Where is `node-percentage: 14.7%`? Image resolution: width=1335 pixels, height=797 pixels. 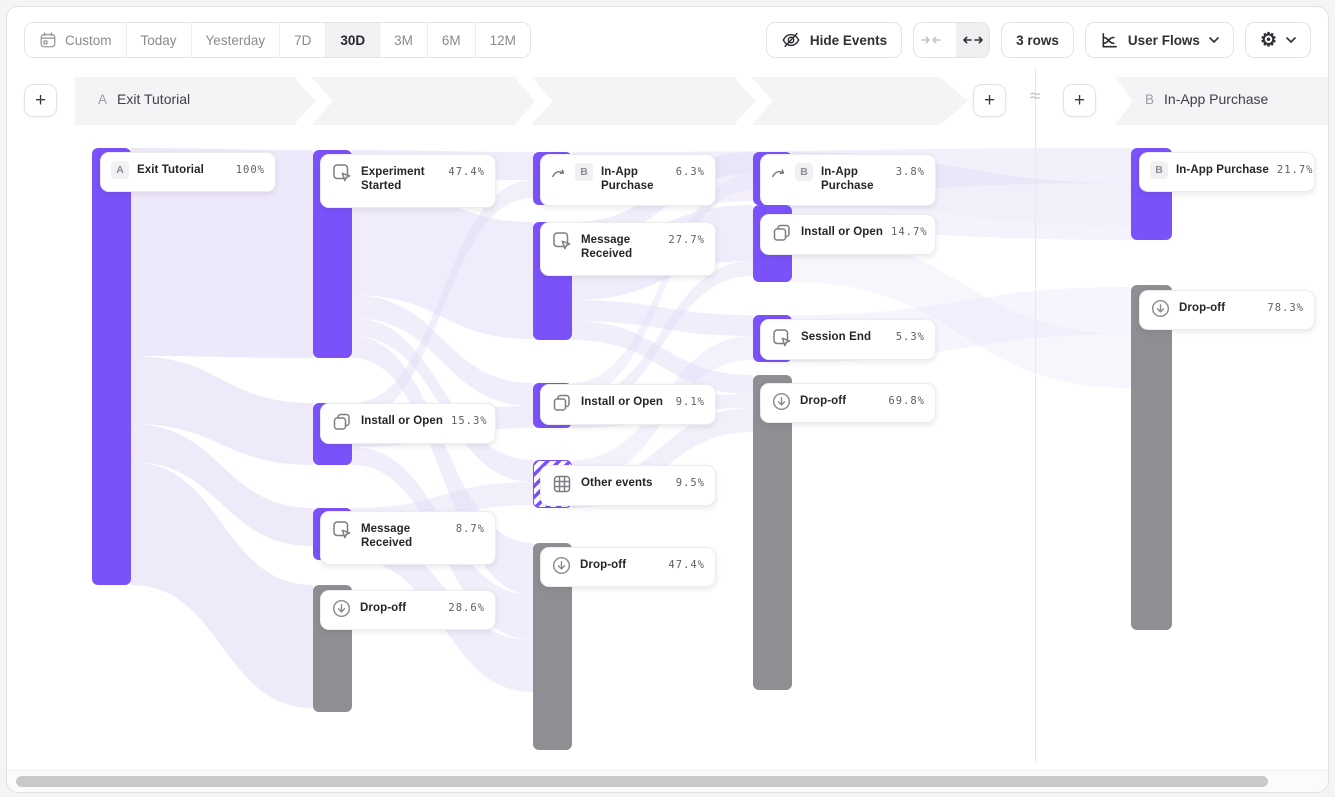 node-percentage: 14.7% is located at coordinates (909, 232).